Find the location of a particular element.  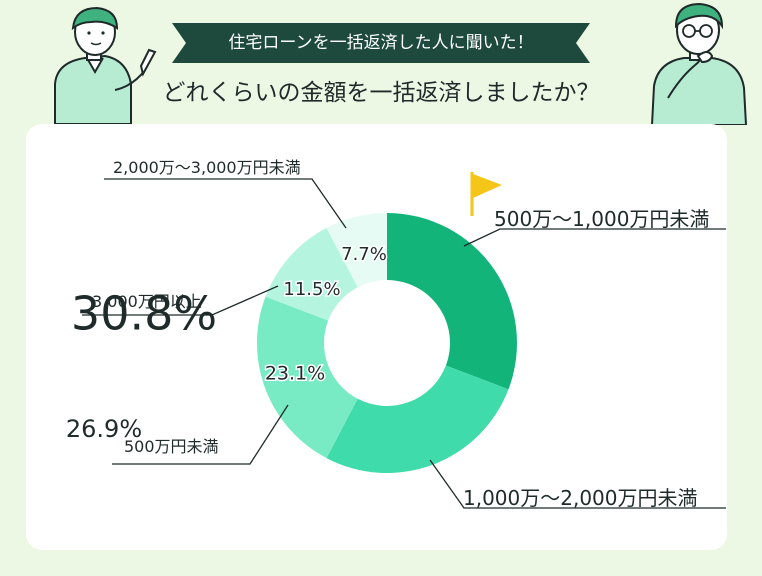

category-label-500-1000: 500万〜1,000万円未満 is located at coordinates (601, 219).